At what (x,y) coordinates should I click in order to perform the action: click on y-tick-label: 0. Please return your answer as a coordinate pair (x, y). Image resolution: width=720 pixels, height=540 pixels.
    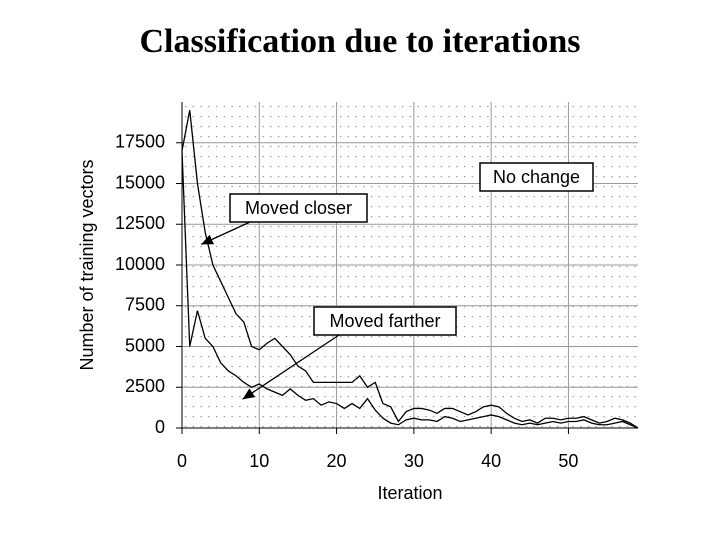
    Looking at the image, I should click on (160, 427).